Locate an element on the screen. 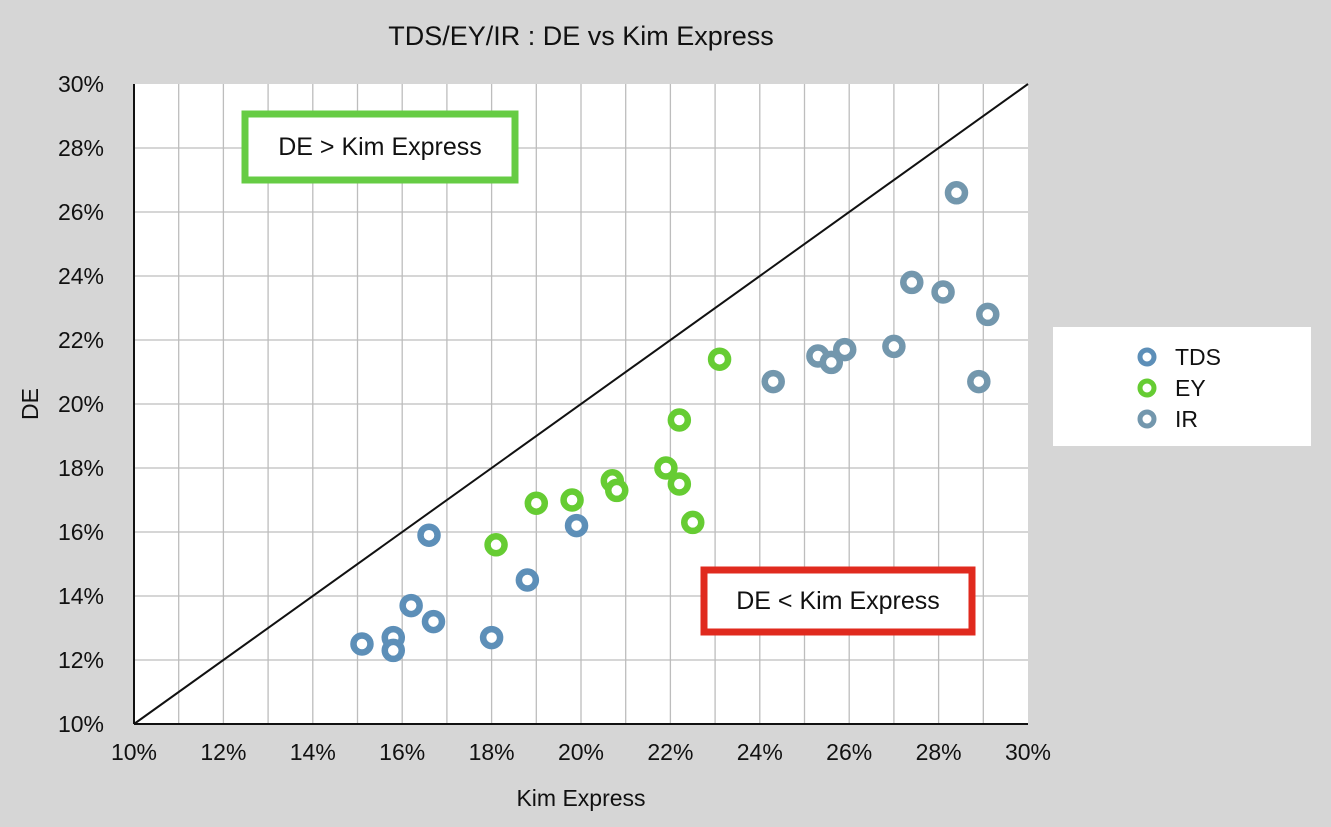 Image resolution: width=1331 pixels, height=827 pixels. legend-label-ey: EY is located at coordinates (1190, 388).